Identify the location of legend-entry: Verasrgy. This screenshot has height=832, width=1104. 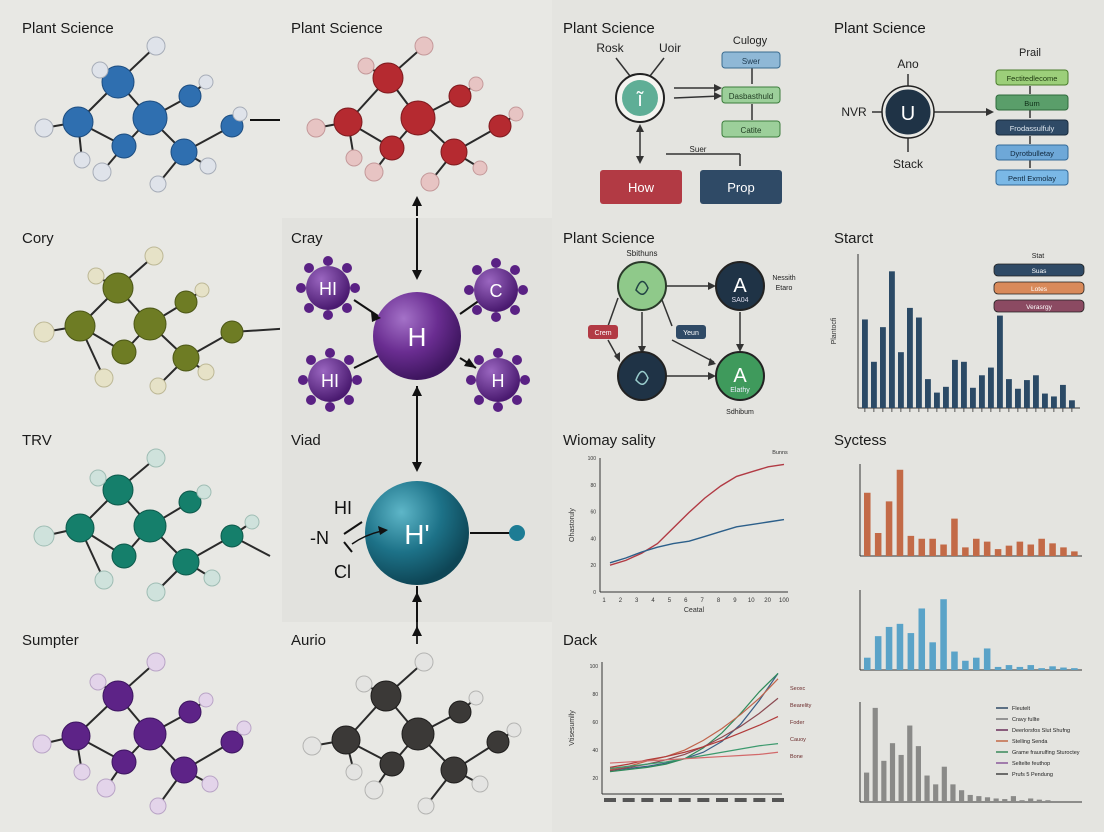
(1039, 307).